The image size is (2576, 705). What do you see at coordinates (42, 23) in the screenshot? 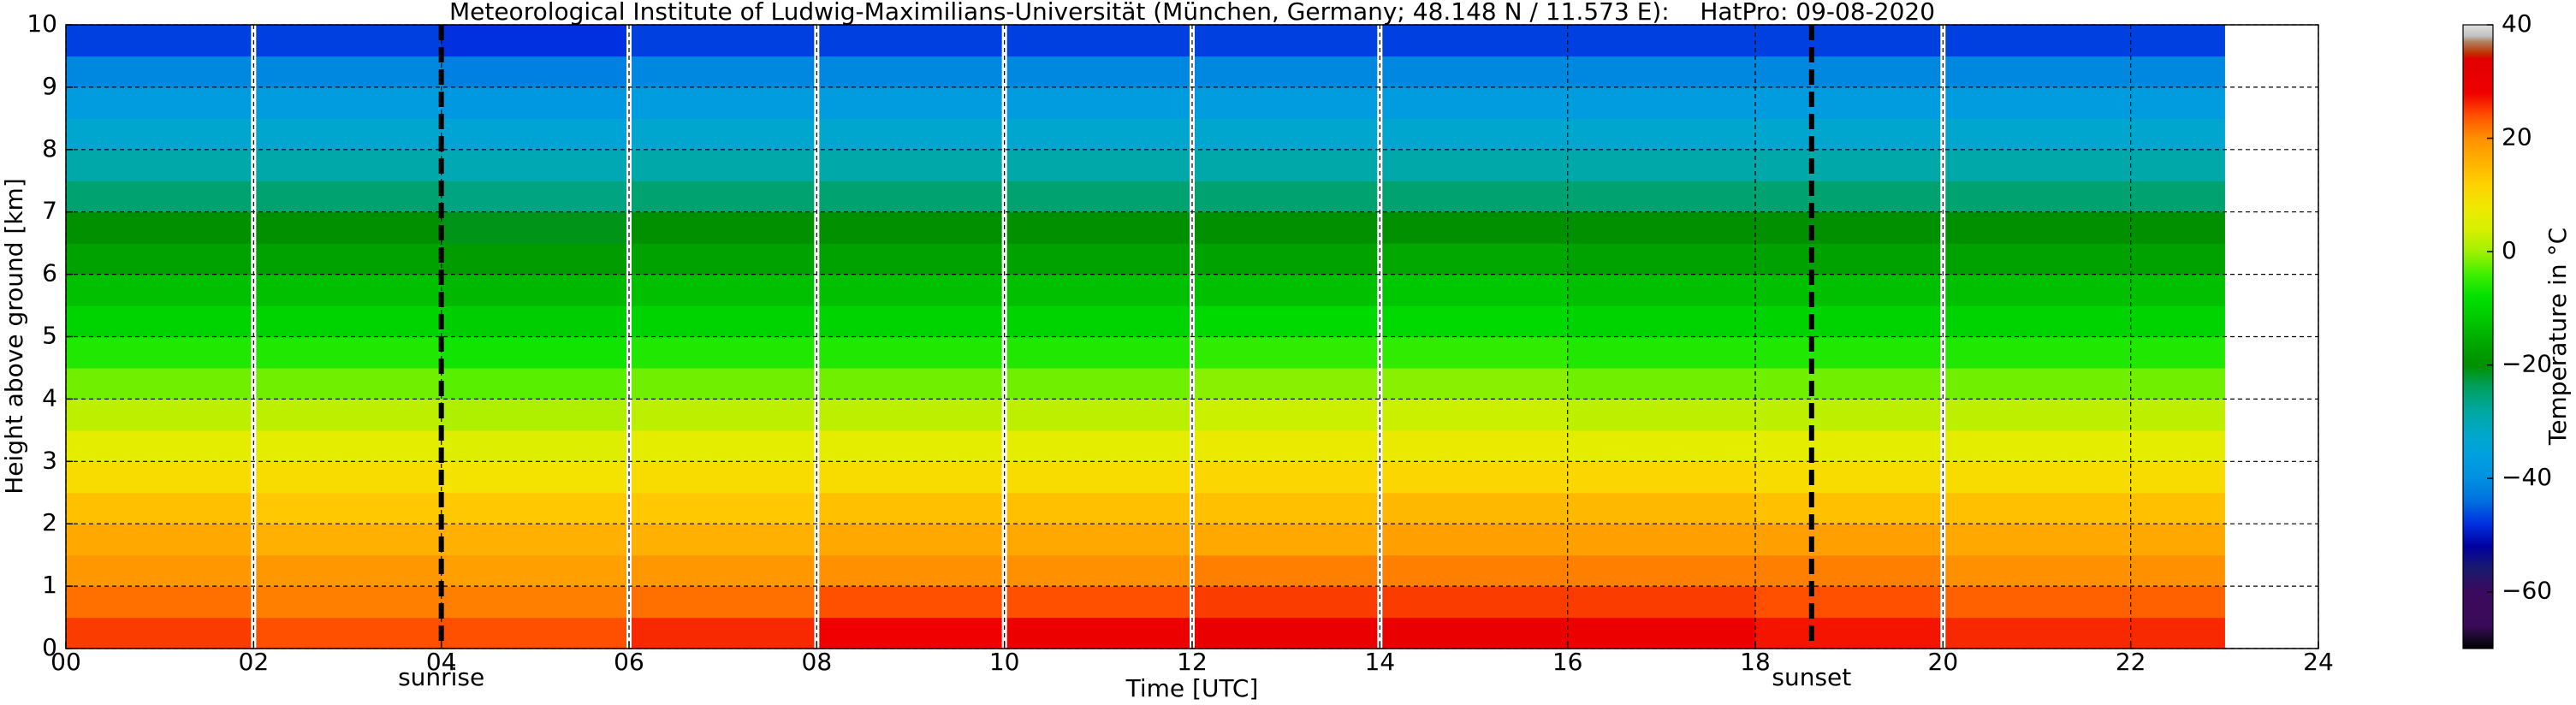
I see `y-tick-label: 10` at bounding box center [42, 23].